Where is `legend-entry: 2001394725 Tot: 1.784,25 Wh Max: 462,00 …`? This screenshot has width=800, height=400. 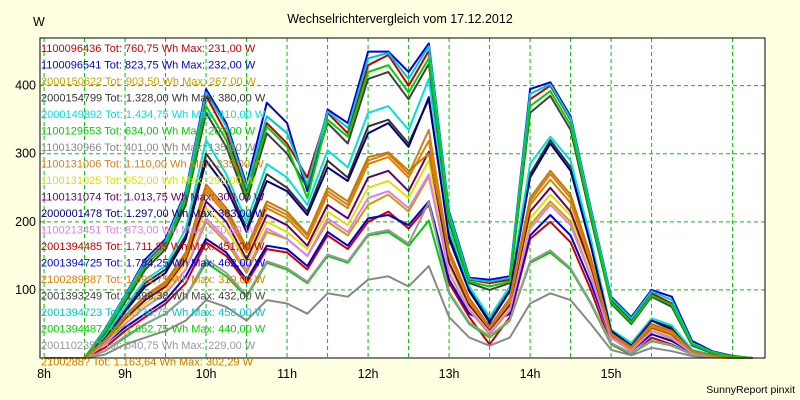 legend-entry: 2001394725 Tot: 1.784,25 Wh Max: 462,00 … is located at coordinates (153, 264).